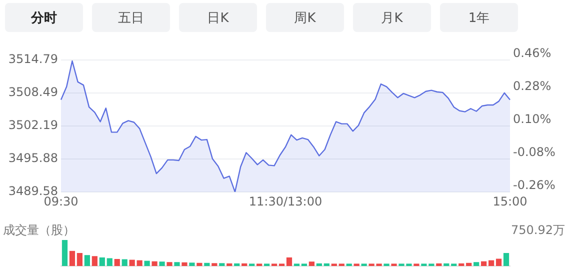 This screenshot has height=276, width=569. I want to click on text: 月K, so click(392, 17).